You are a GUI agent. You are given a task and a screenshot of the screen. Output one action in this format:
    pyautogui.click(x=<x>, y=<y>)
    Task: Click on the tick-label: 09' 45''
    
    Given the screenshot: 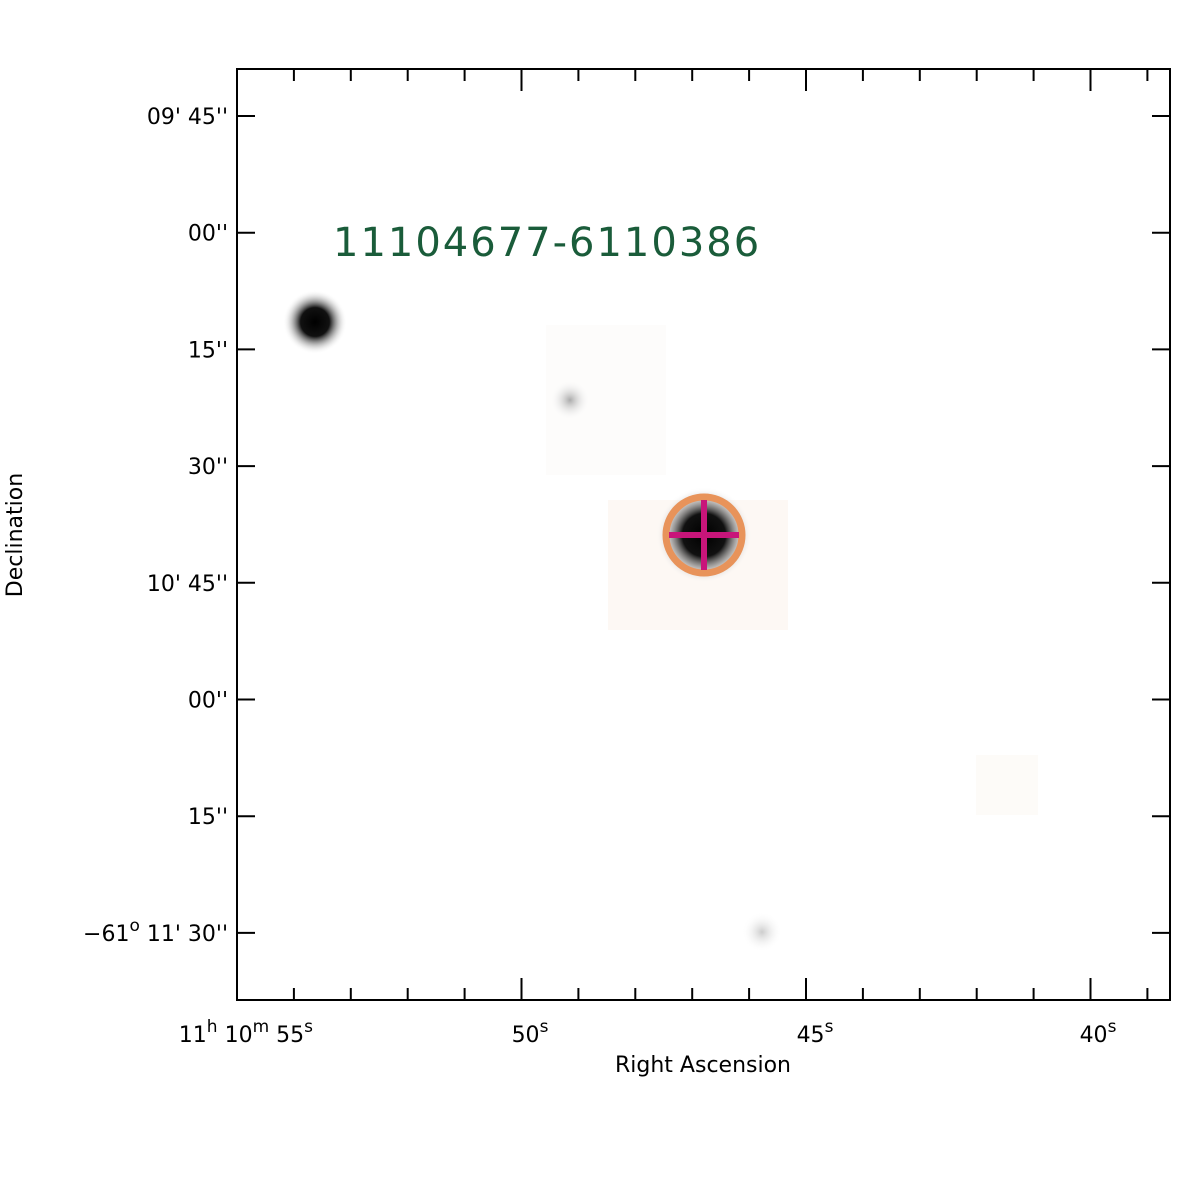 What is the action you would take?
    pyautogui.click(x=187, y=117)
    